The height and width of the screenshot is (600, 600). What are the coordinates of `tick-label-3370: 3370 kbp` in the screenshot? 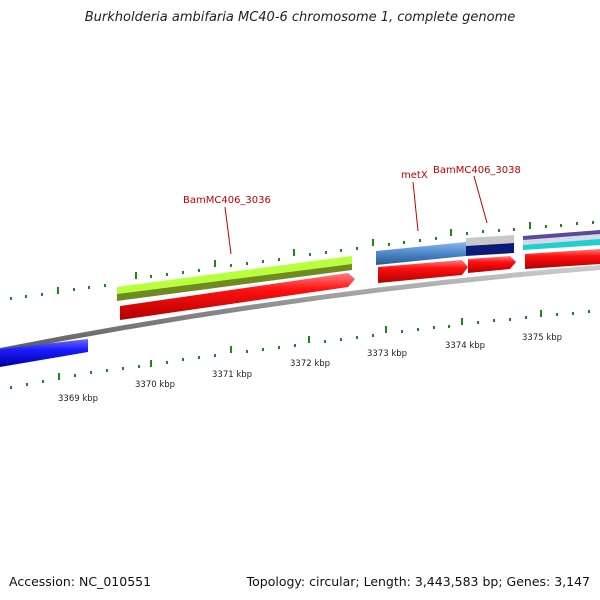 It's located at (155, 385).